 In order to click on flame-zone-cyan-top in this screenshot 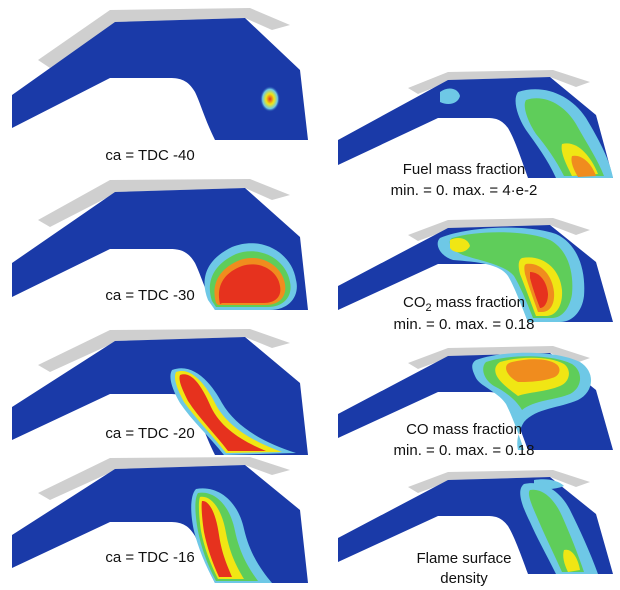, I will do `click(549, 484)`.